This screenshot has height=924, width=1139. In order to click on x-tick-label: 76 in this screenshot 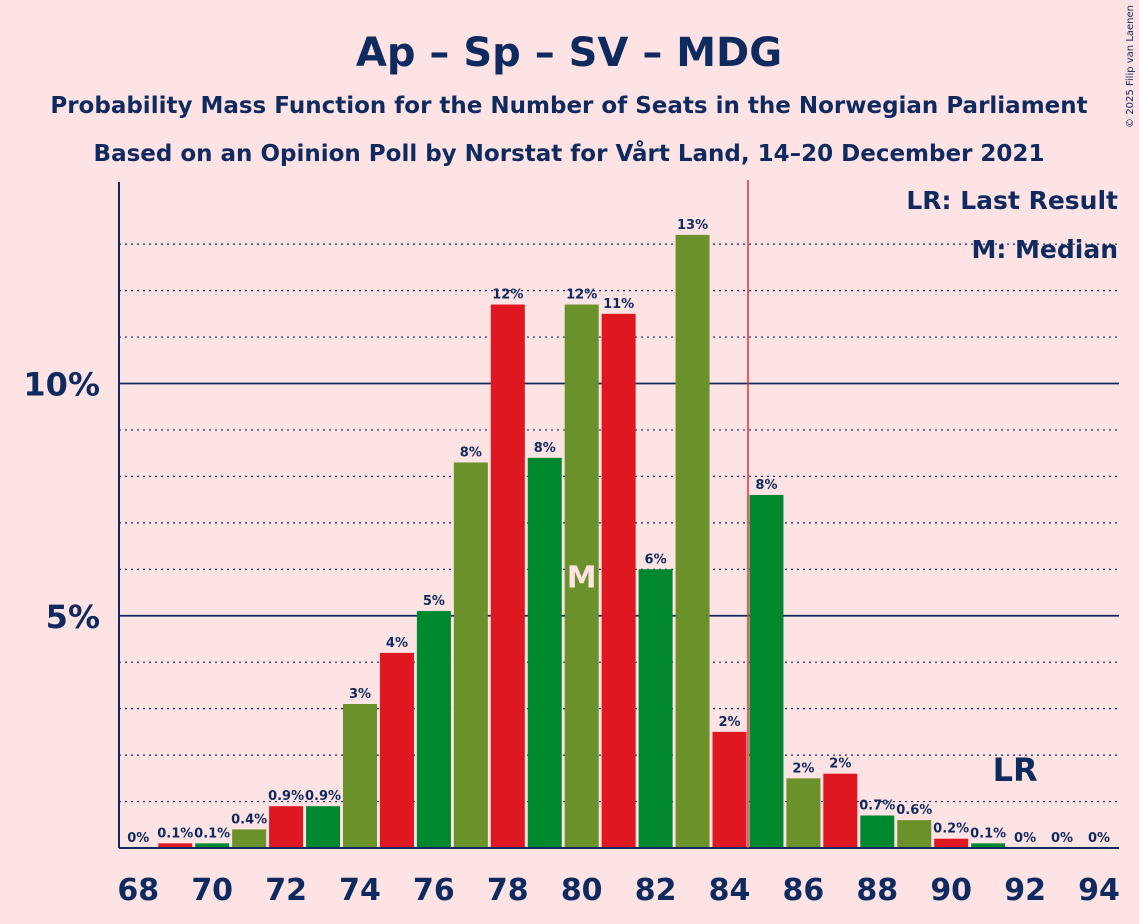, I will do `click(434, 890)`.